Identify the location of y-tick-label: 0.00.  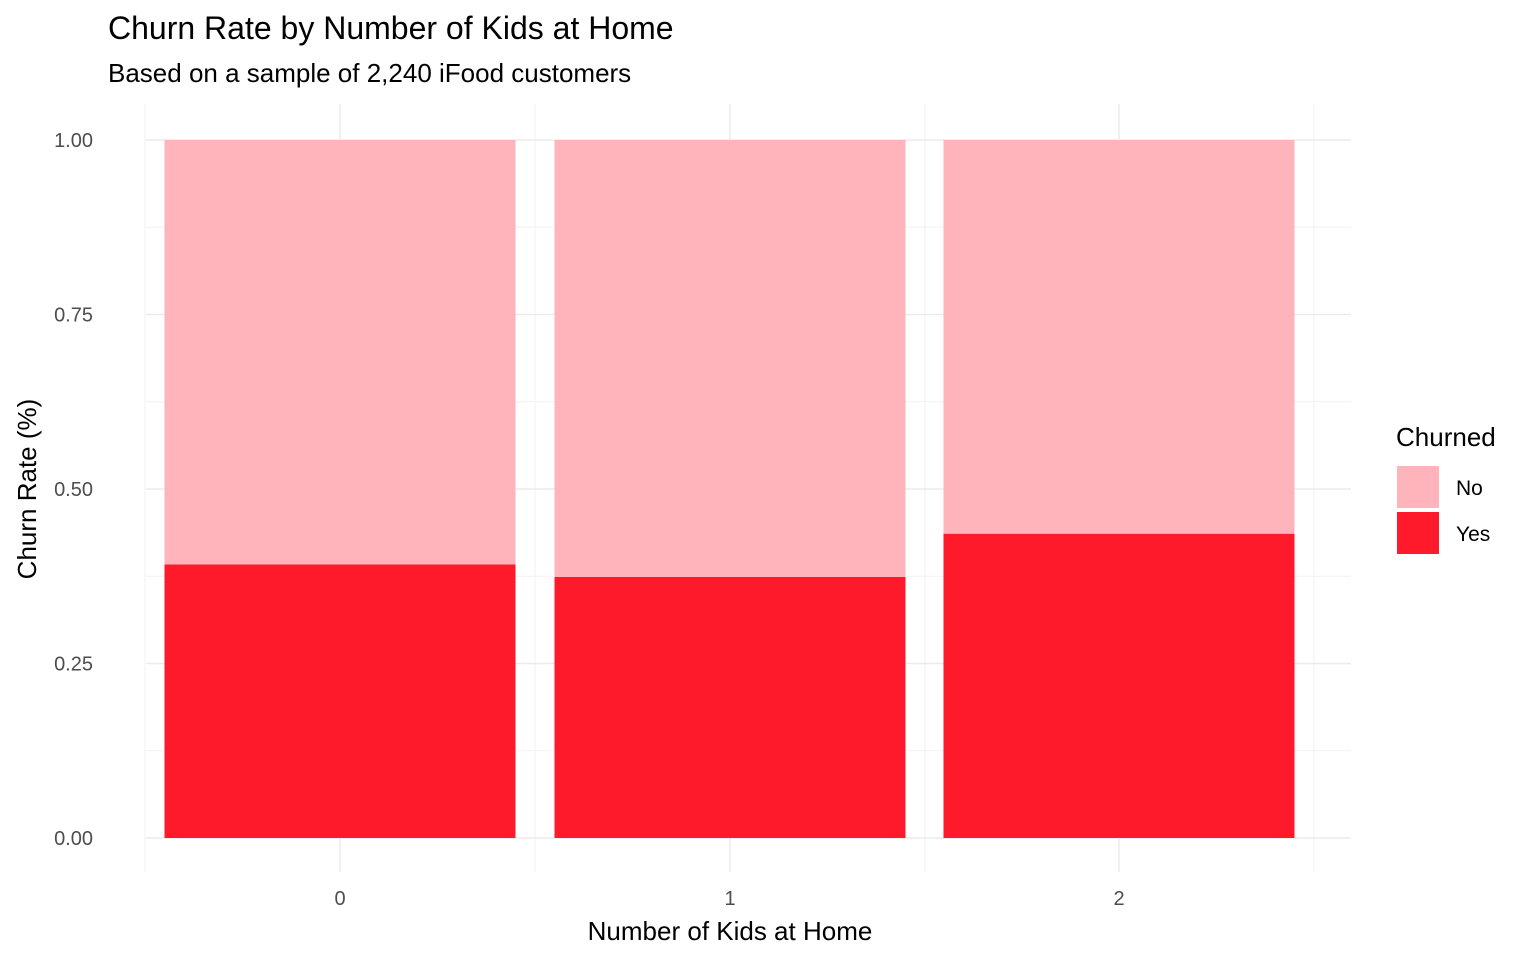
(73, 839).